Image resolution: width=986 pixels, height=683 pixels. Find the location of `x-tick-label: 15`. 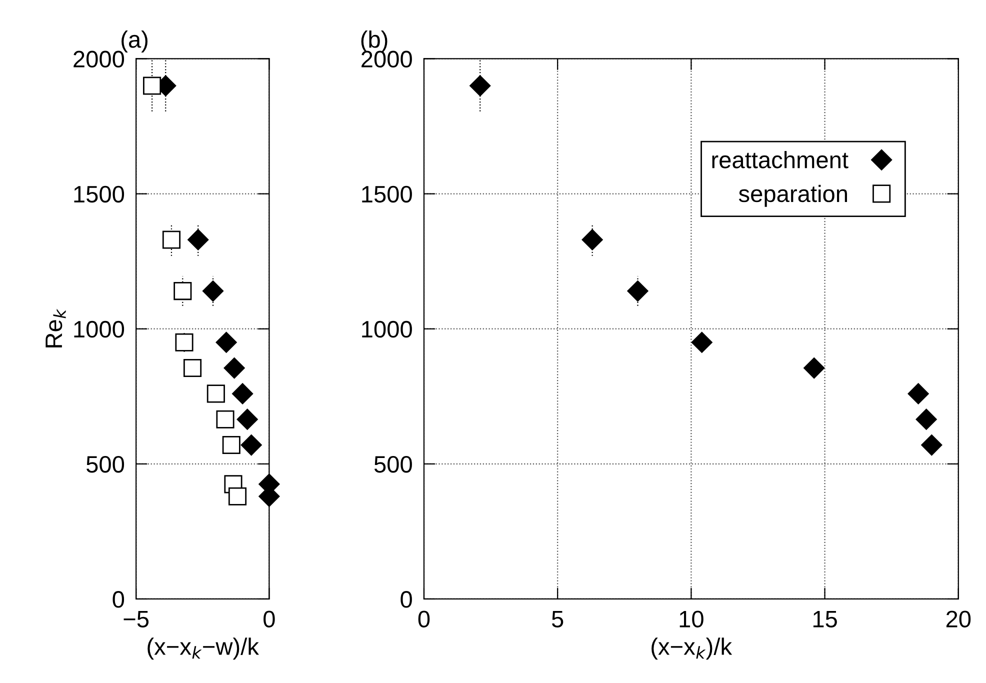

x-tick-label: 15 is located at coordinates (825, 619).